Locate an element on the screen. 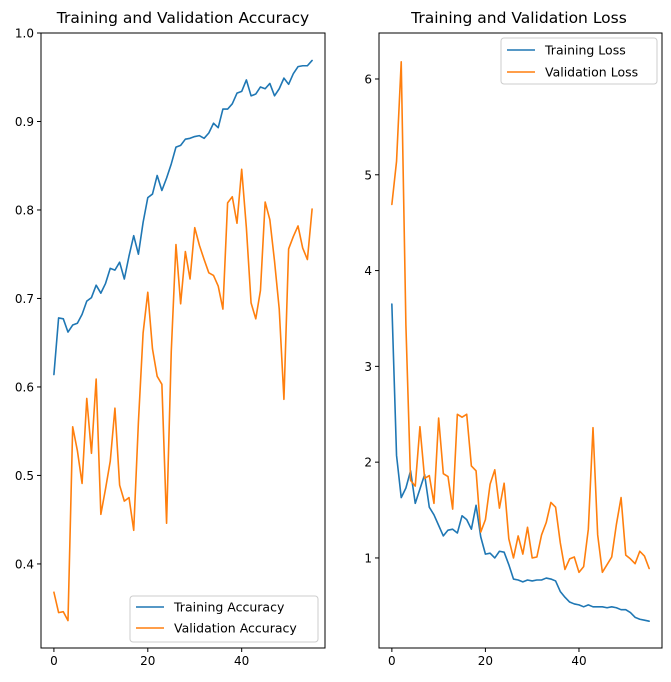 Image resolution: width=671 pixels, height=682 pixels. loss-y-tick-label: 4 is located at coordinates (368, 271).